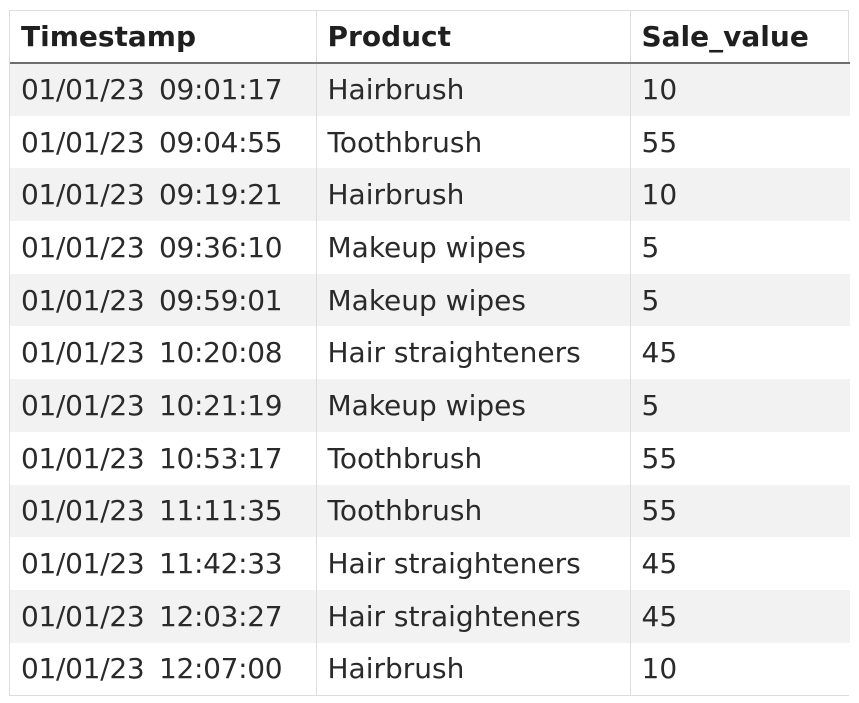 This screenshot has height=703, width=859. What do you see at coordinates (163, 563) in the screenshot?
I see `cell-timestamp: 01/01/23 11:42:33` at bounding box center [163, 563].